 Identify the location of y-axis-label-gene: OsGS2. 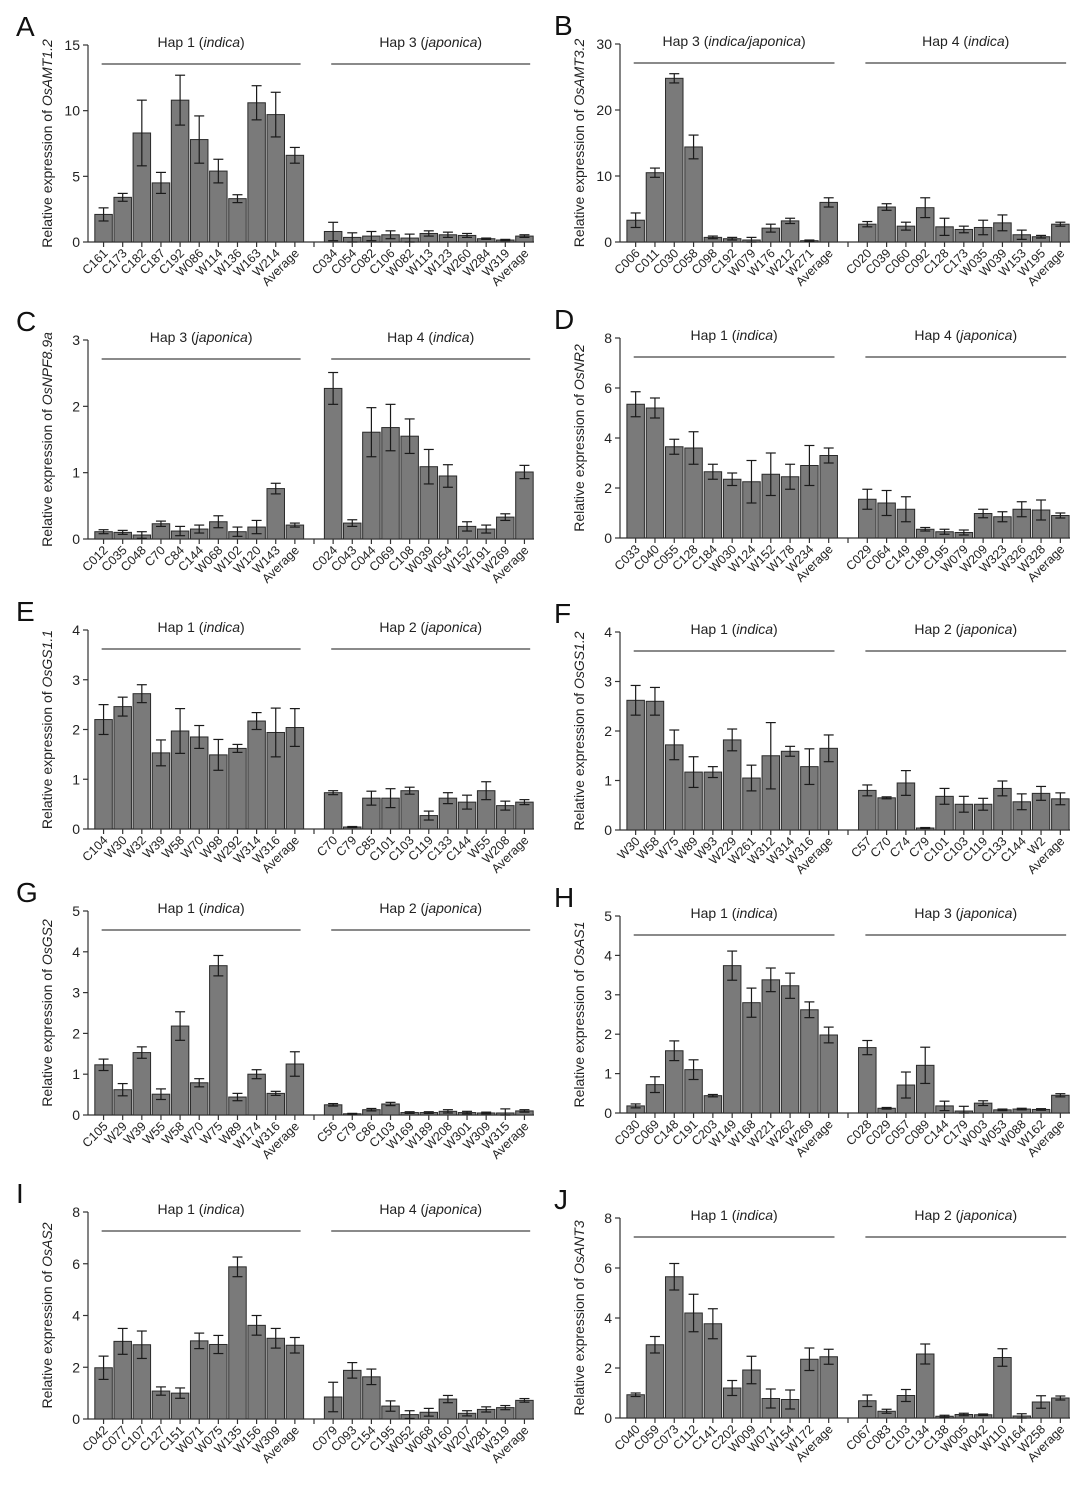
(47, 942).